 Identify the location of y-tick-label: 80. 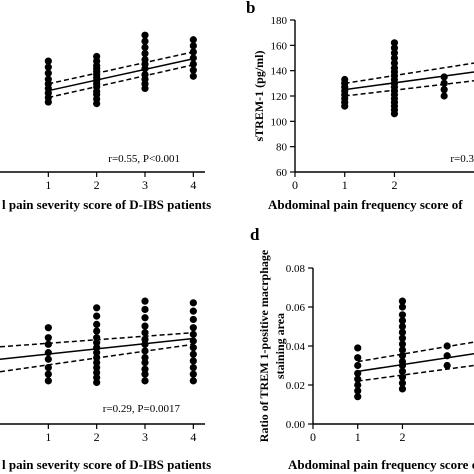
(282, 148).